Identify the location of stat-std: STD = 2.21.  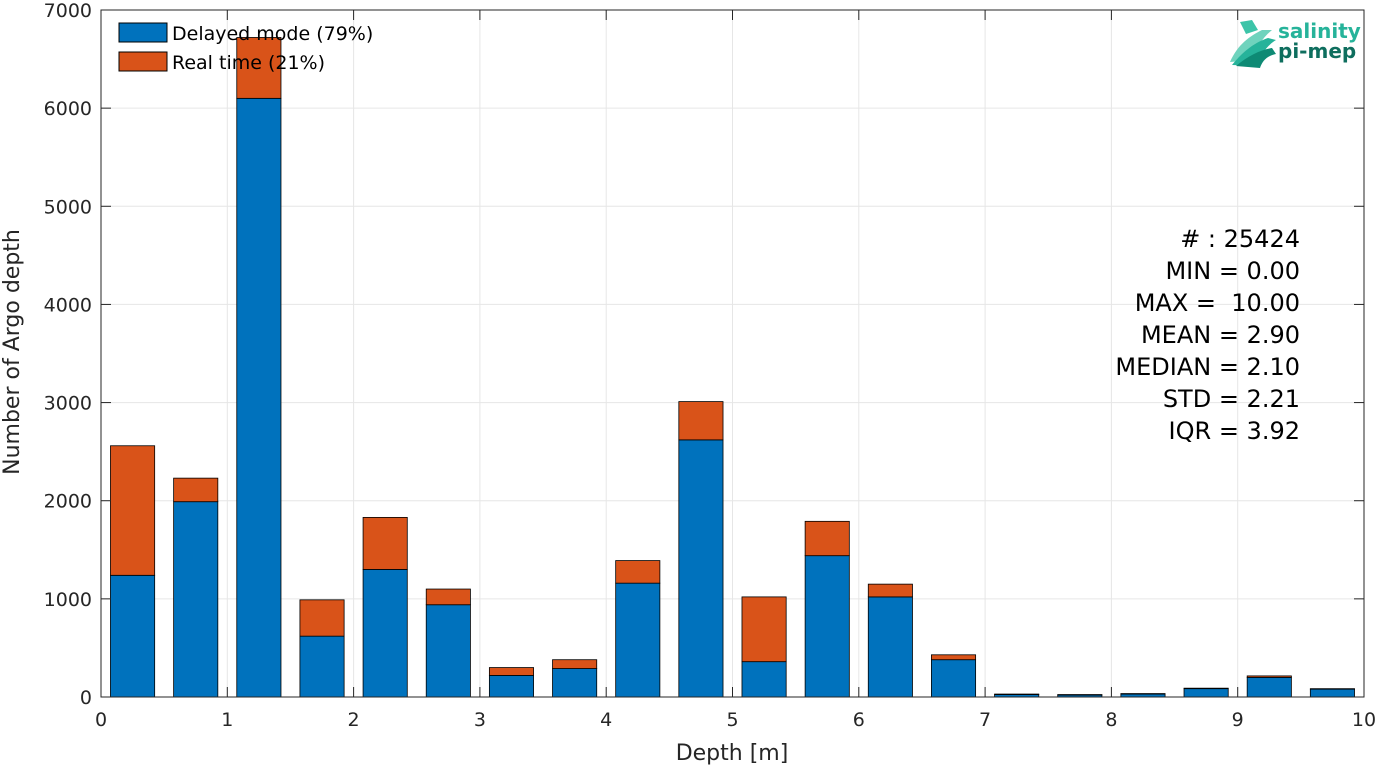
(1231, 399).